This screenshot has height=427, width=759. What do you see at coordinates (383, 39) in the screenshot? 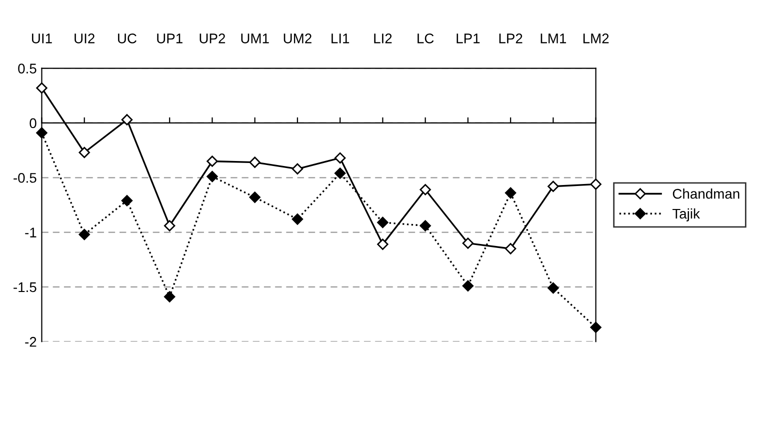
I see `x-tick-label: LI2` at bounding box center [383, 39].